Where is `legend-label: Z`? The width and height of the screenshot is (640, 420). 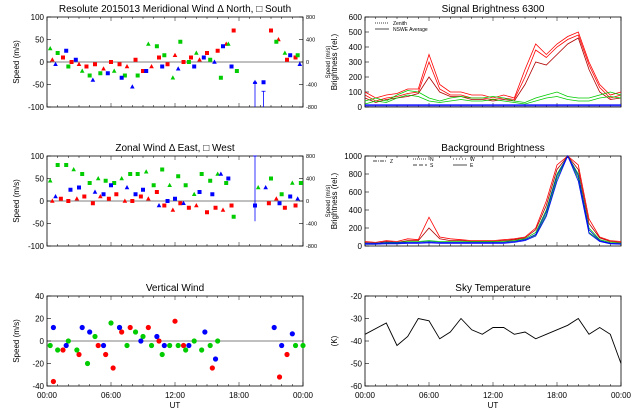
legend-label: Z is located at coordinates (391, 162).